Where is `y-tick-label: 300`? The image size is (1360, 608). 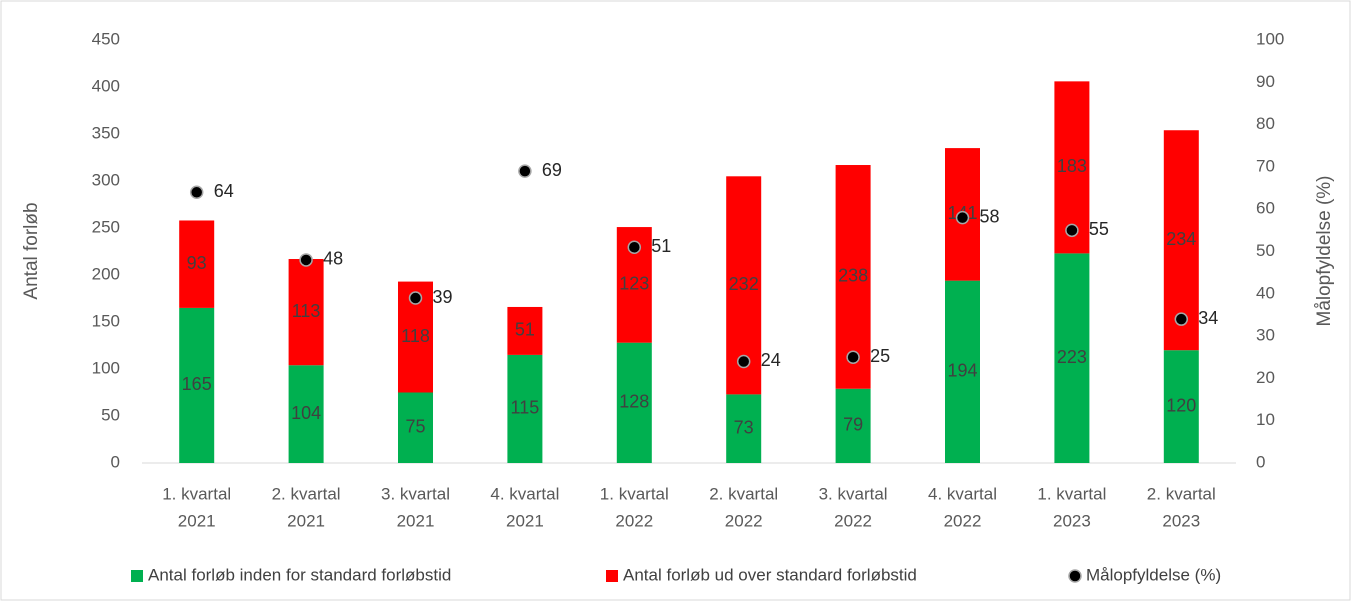 y-tick-label: 300 is located at coordinates (106, 179).